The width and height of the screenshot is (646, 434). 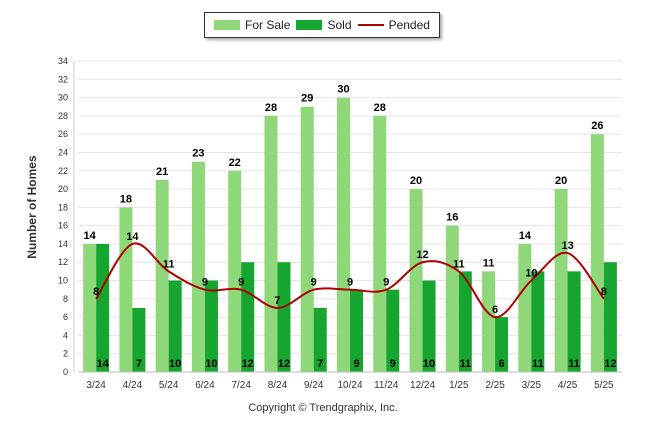 I want to click on y-tick-label: 32, so click(x=63, y=79).